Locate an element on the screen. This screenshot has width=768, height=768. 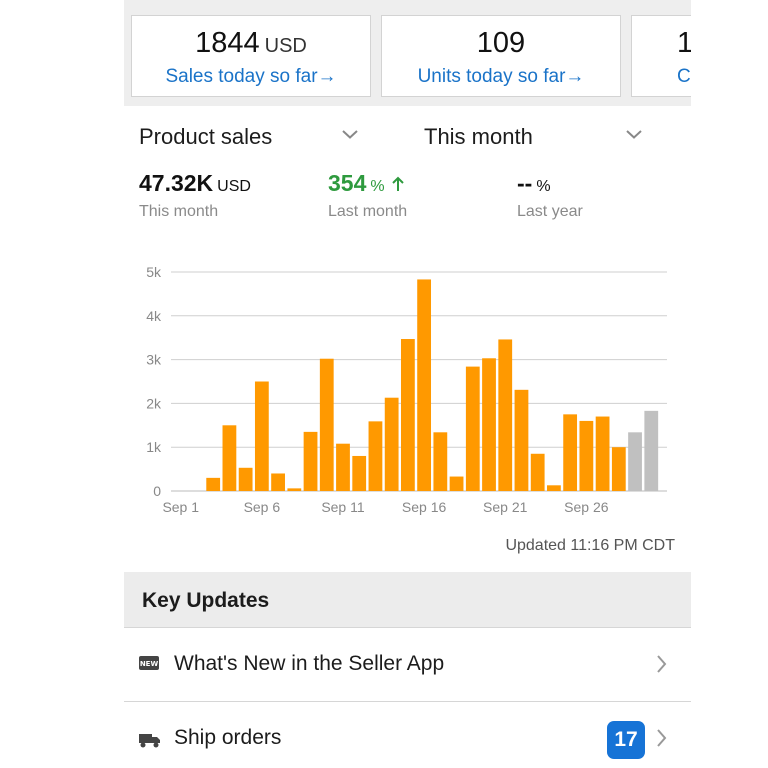
third-metric-value: 1 is located at coordinates (684, 43).